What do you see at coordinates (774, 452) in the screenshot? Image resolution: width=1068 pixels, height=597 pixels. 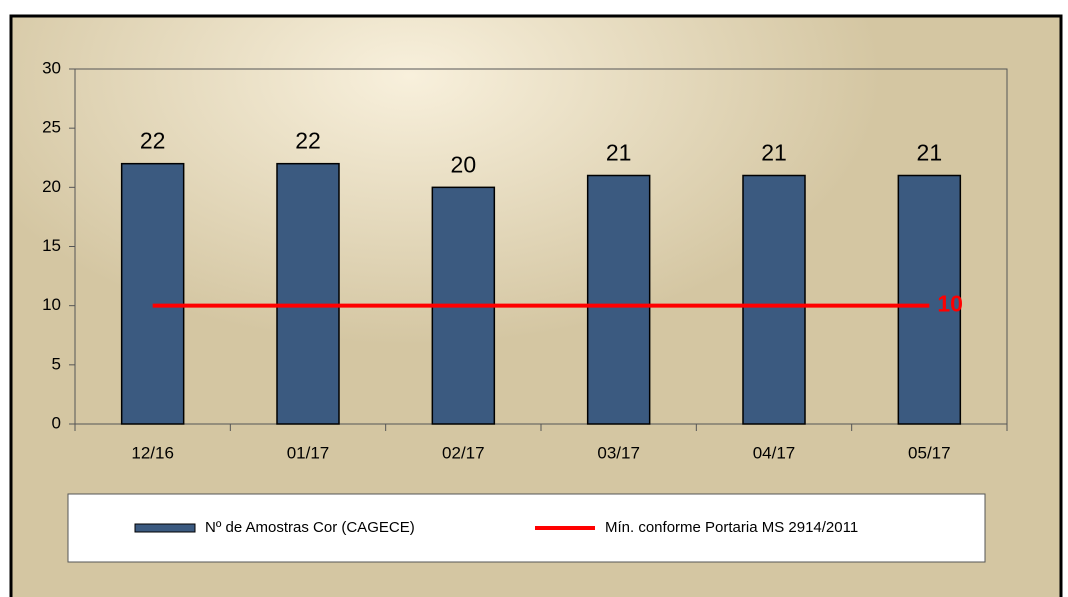 I see `x-tick-label: 04/17` at bounding box center [774, 452].